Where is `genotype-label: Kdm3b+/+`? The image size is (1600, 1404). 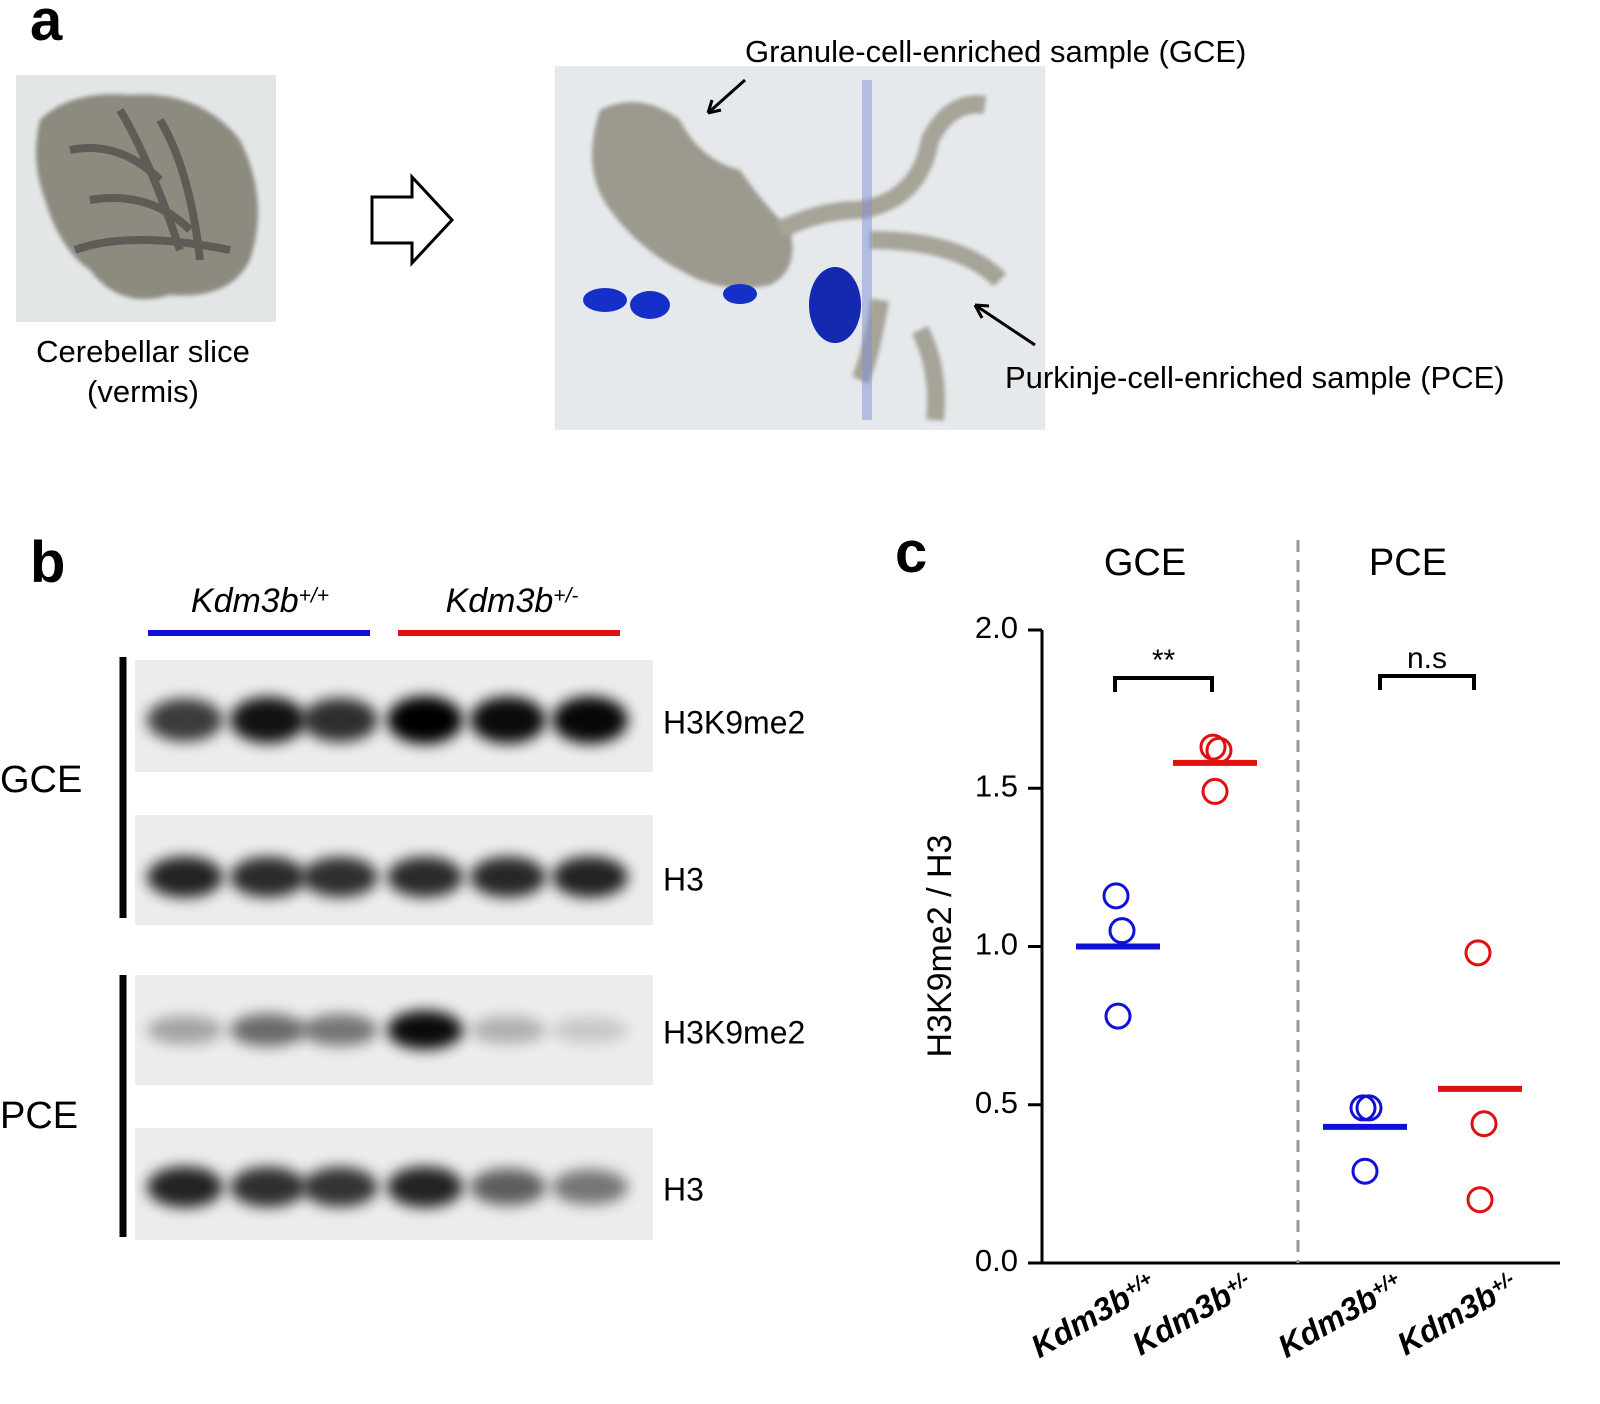 genotype-label: Kdm3b+/+ is located at coordinates (260, 601).